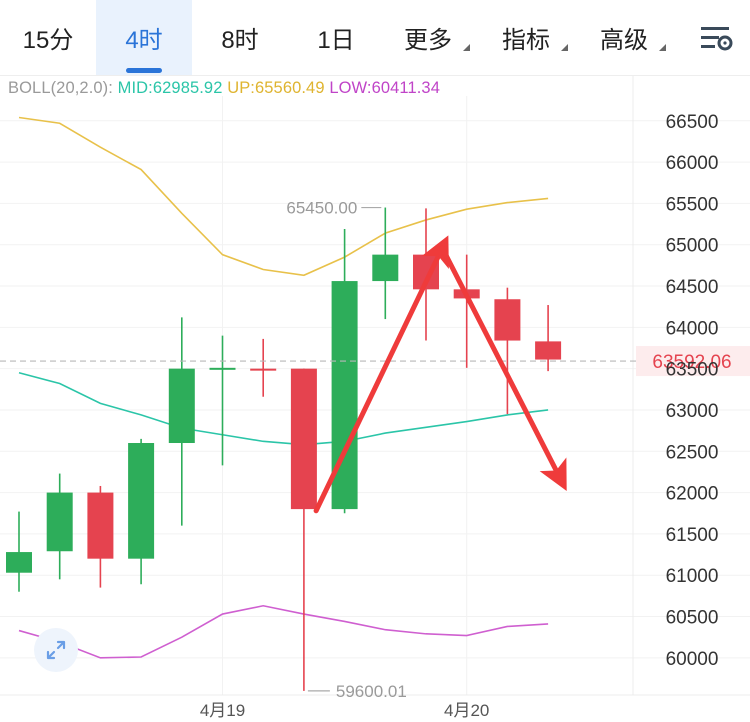  I want to click on price-tick-label: 63000, so click(692, 411).